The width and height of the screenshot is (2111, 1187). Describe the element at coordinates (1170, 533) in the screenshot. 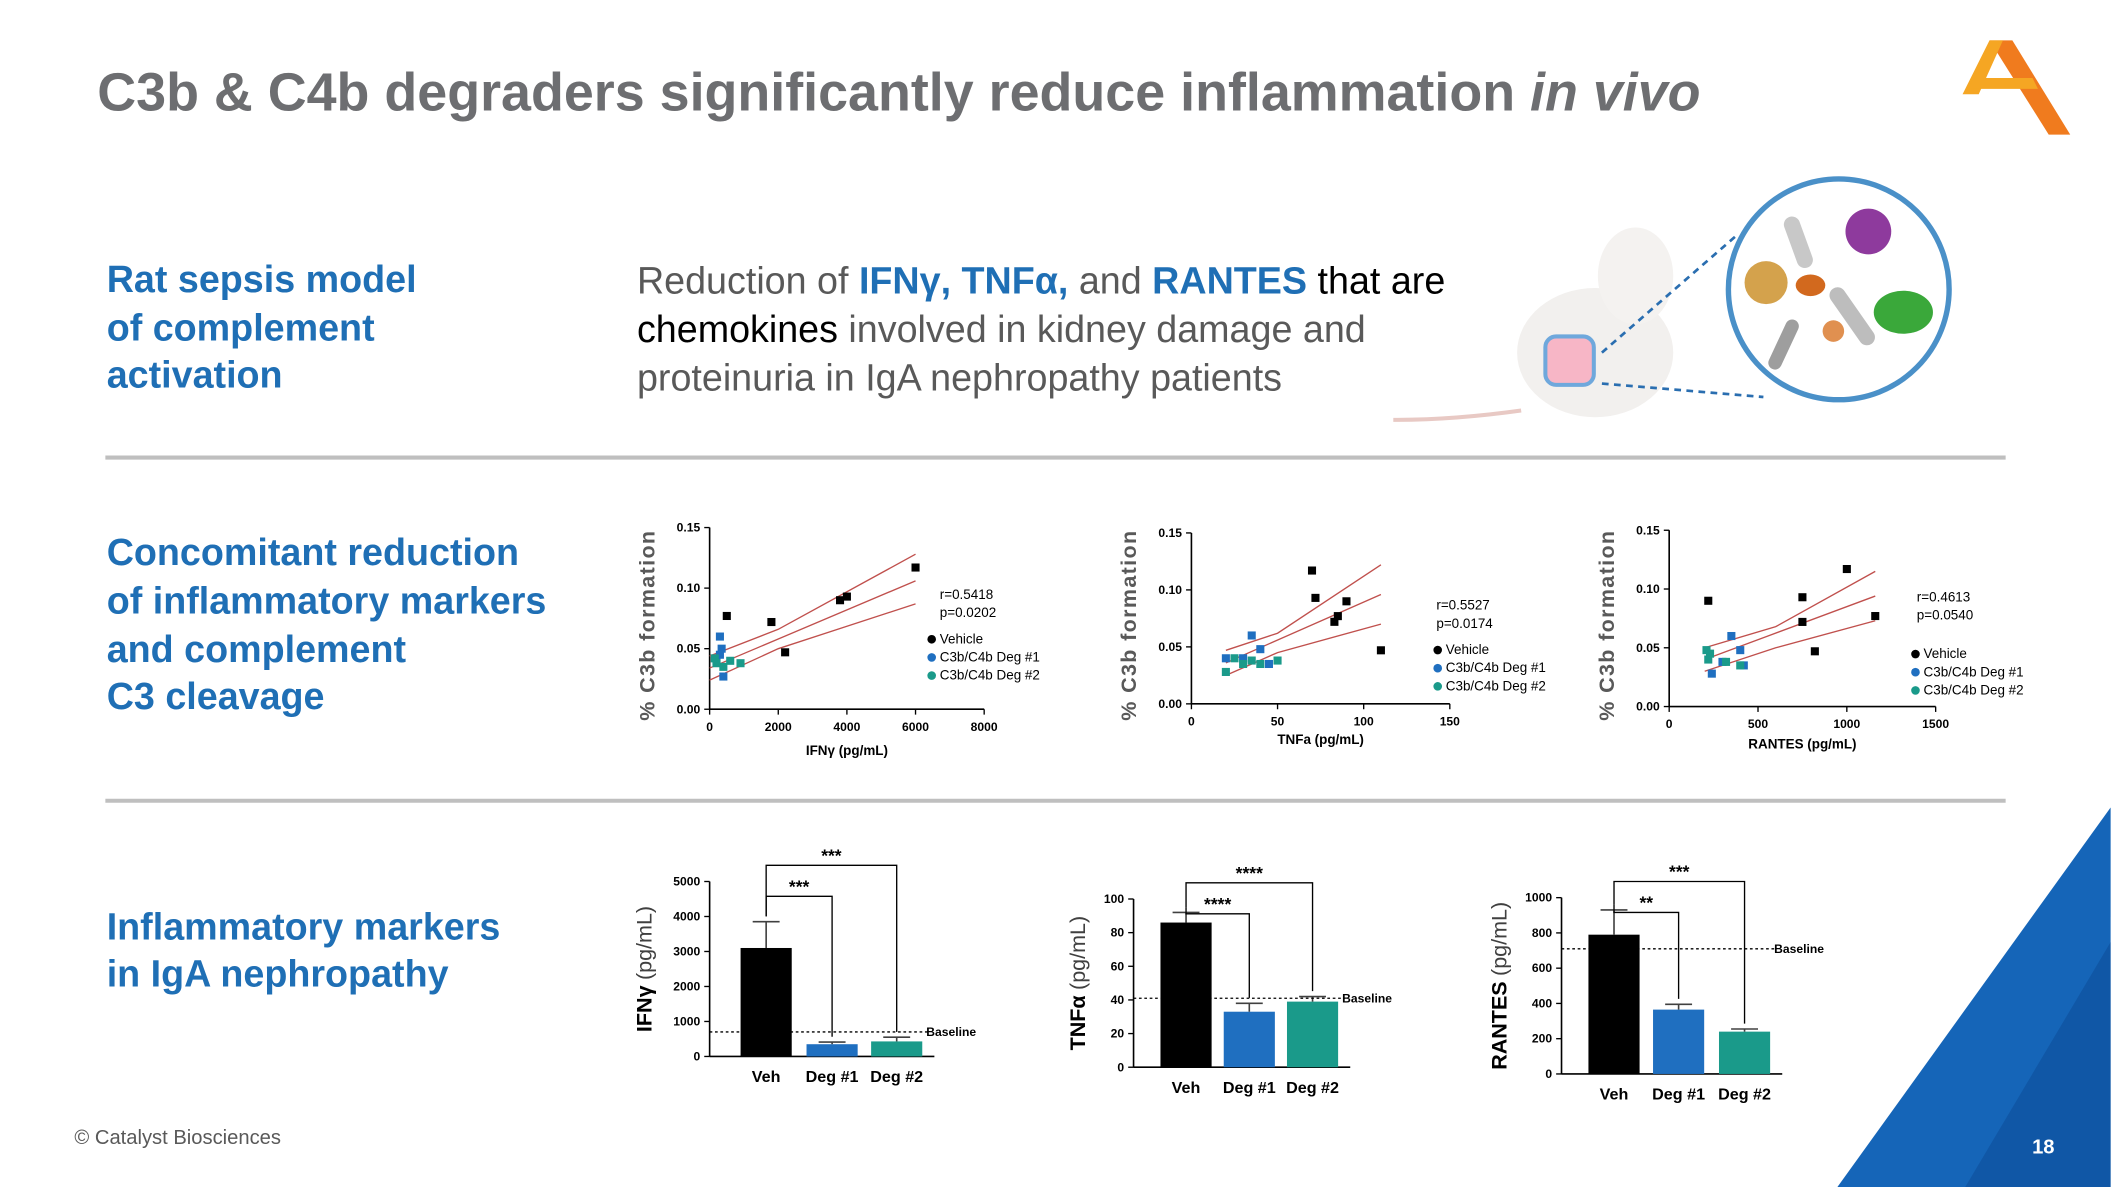

I see `y-tick-label: 0.15` at that location.